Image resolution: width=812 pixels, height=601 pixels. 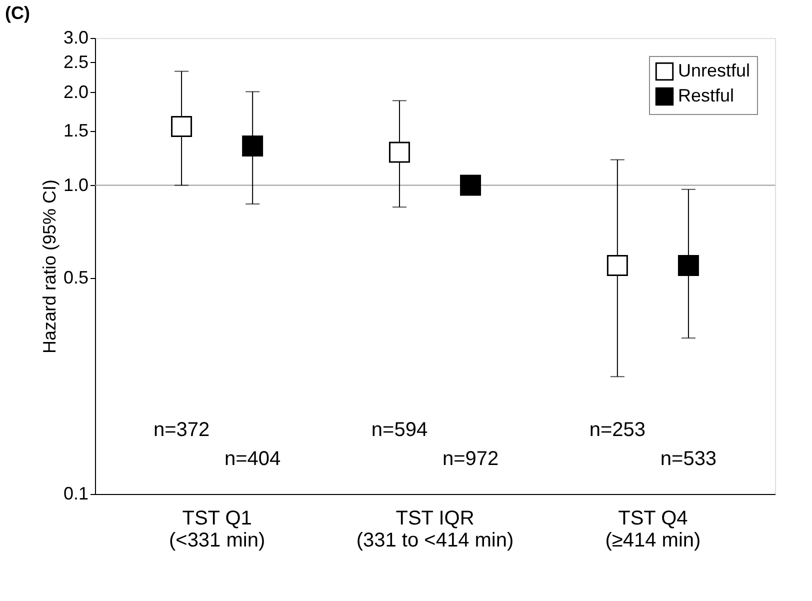 What do you see at coordinates (706, 96) in the screenshot?
I see `legend-label: Restful` at bounding box center [706, 96].